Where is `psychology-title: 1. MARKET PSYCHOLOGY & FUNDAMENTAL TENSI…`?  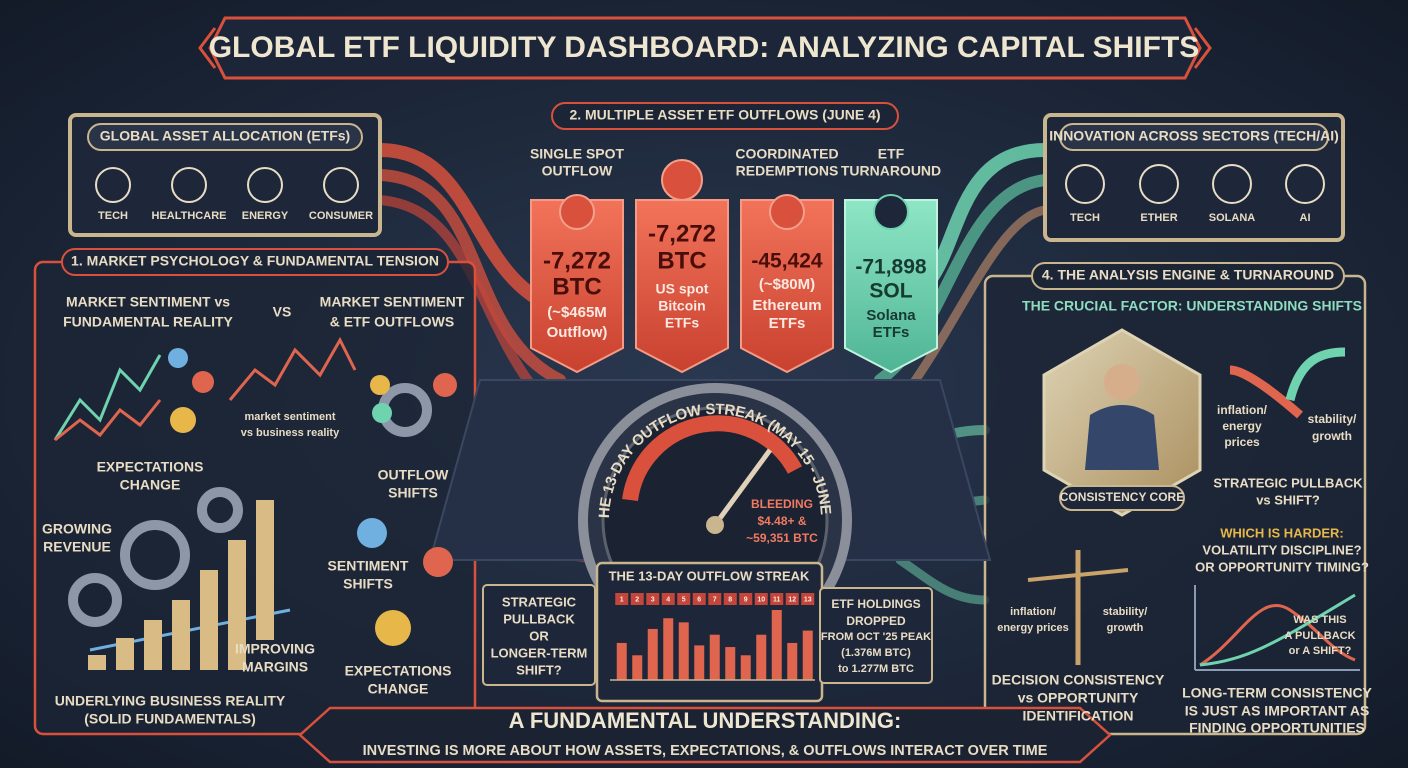 psychology-title: 1. MARKET PSYCHOLOGY & FUNDAMENTAL TENSI… is located at coordinates (255, 261).